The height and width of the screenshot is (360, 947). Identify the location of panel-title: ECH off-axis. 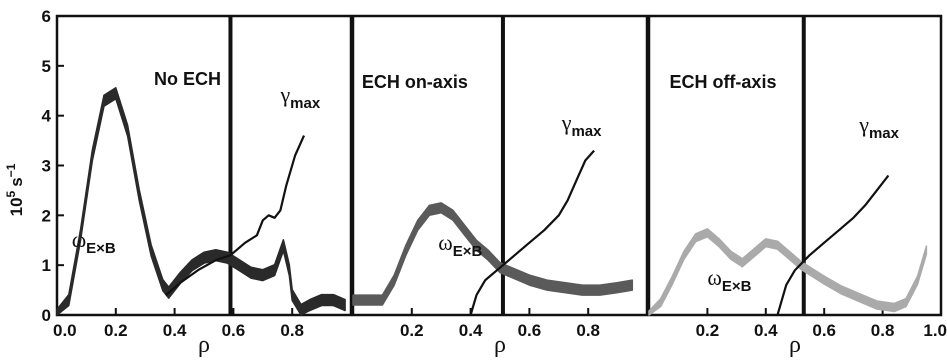
(722, 82).